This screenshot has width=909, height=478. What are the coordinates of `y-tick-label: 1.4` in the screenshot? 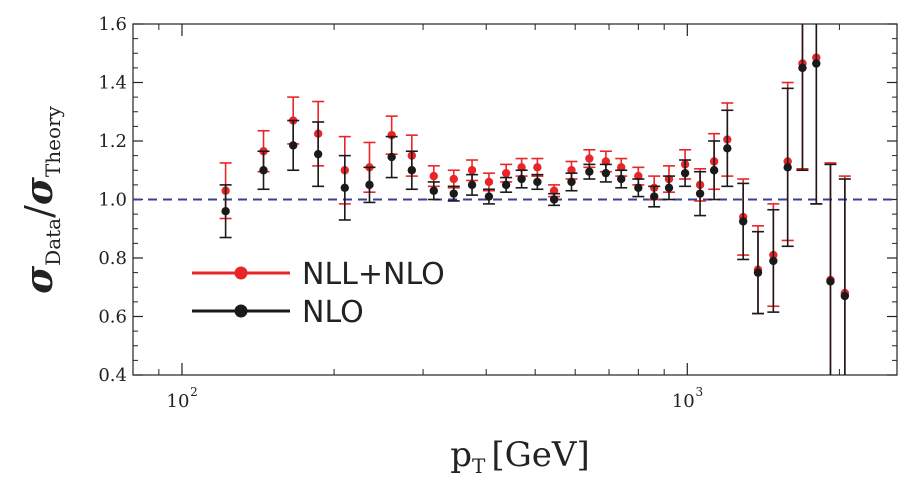 It's located at (112, 83).